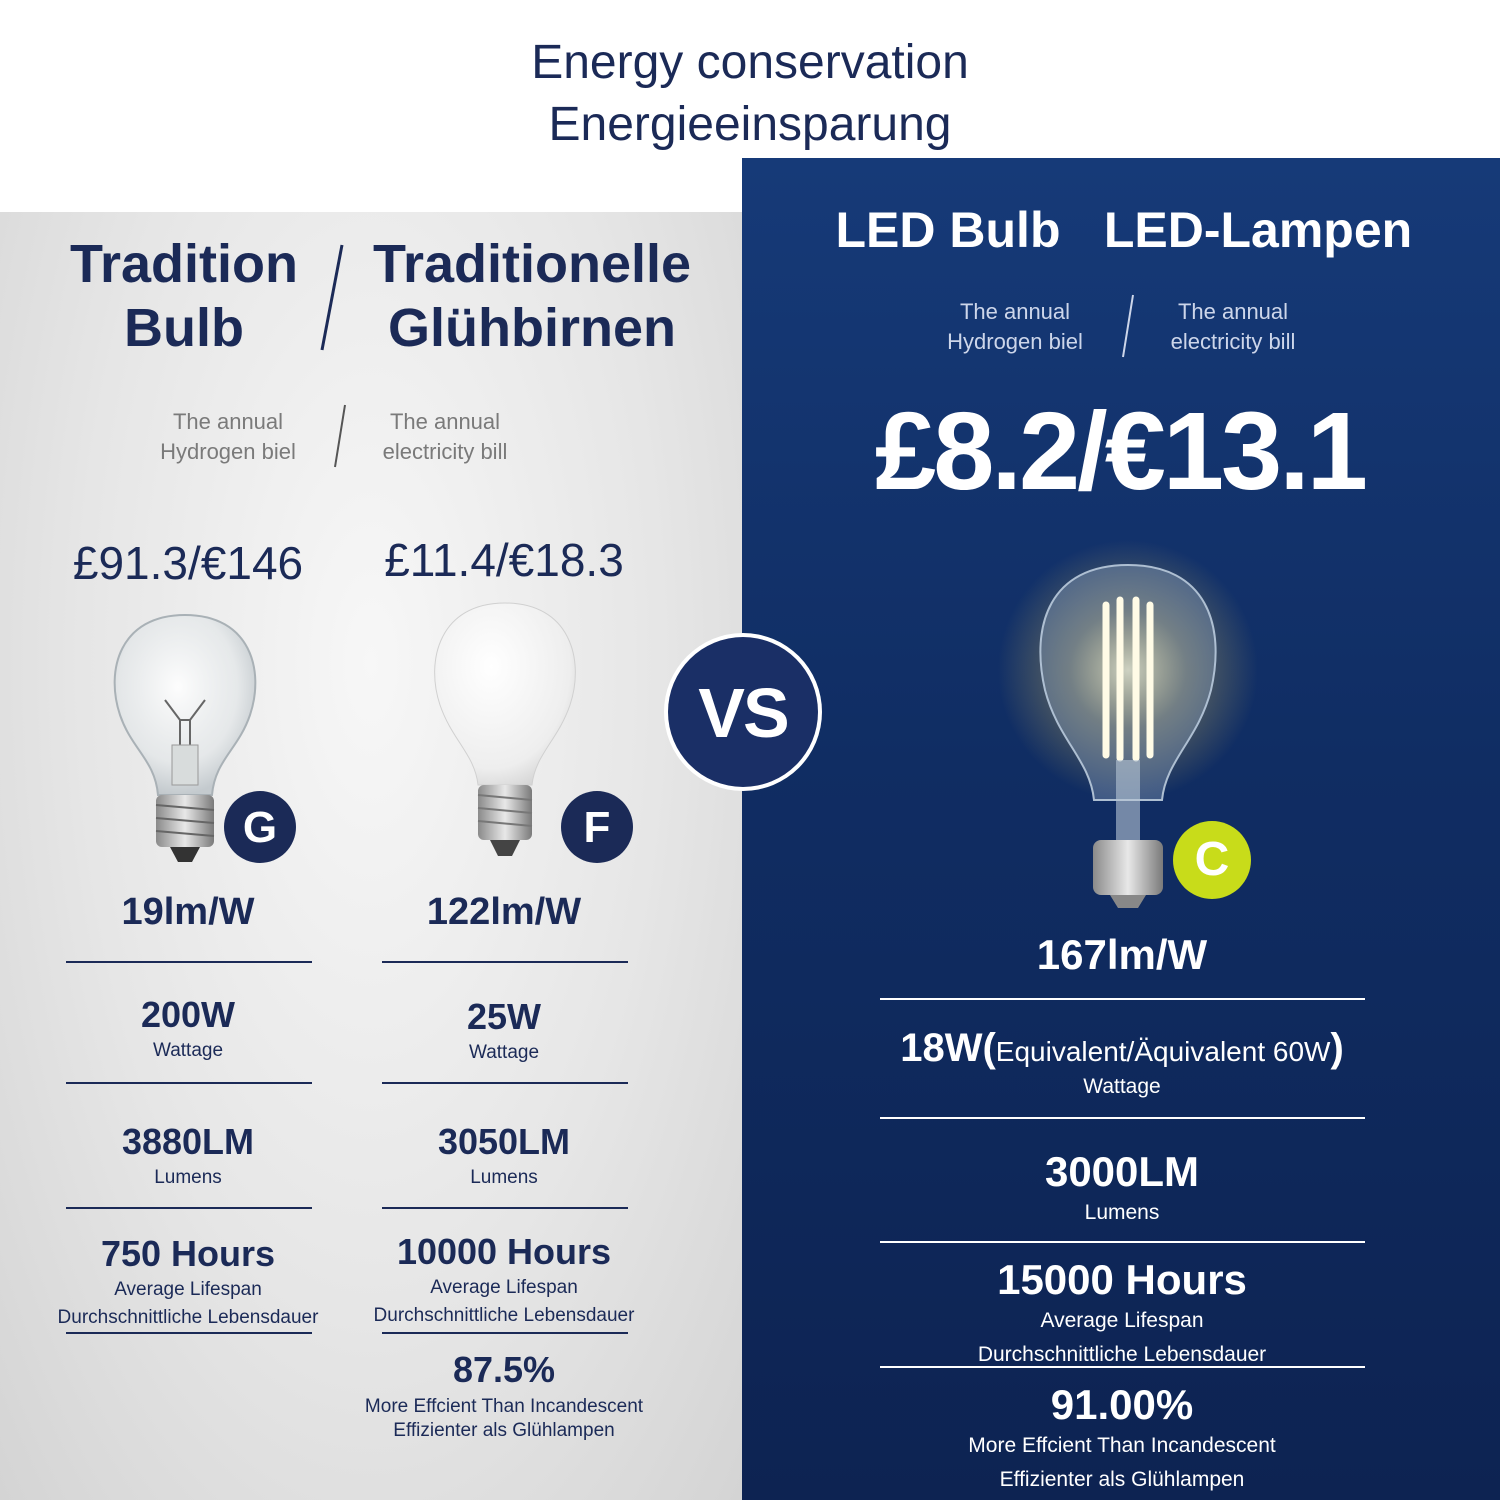  What do you see at coordinates (1122, 1279) in the screenshot?
I see `hours: 15000 Hours` at bounding box center [1122, 1279].